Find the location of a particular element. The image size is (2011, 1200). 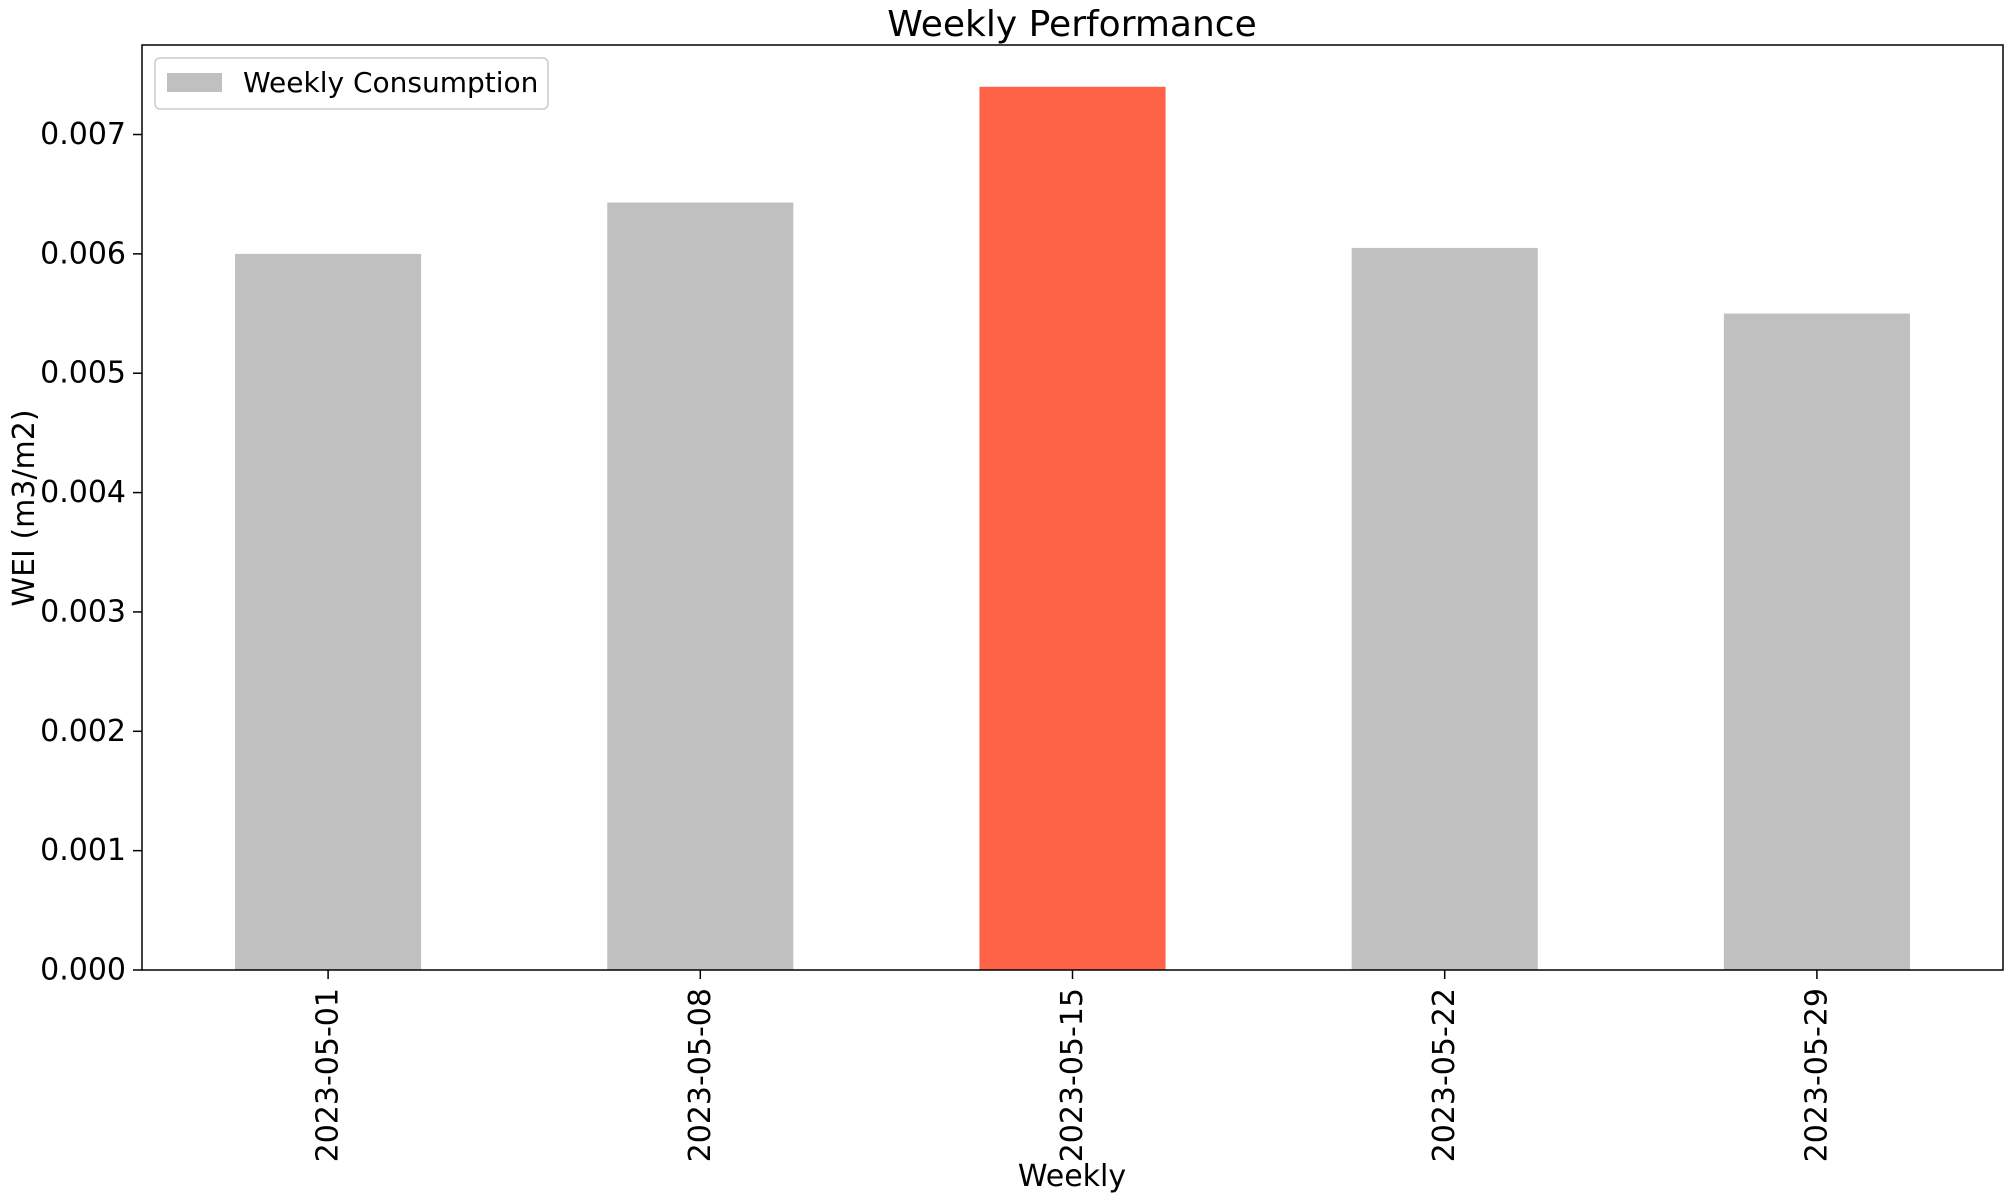

x-tick-label: 2023-05-01 is located at coordinates (328, 1075).